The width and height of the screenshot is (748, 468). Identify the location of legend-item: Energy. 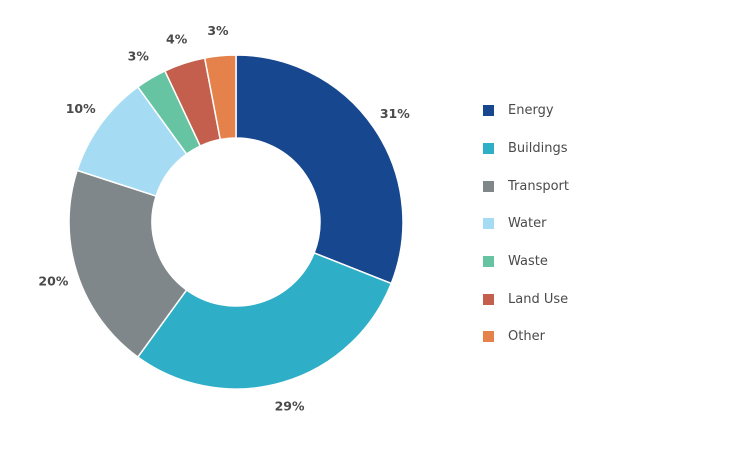
(526, 111).